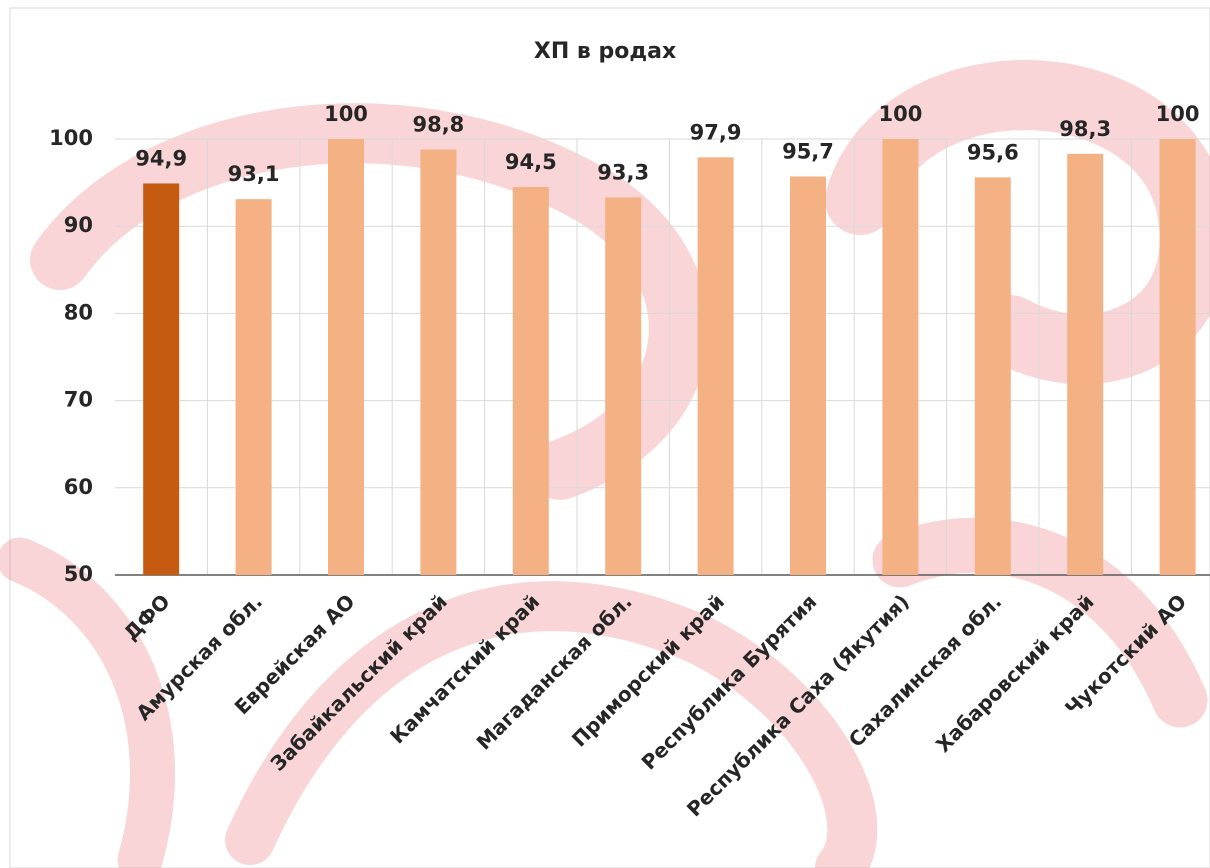  I want to click on value-label: 97,9, so click(716, 132).